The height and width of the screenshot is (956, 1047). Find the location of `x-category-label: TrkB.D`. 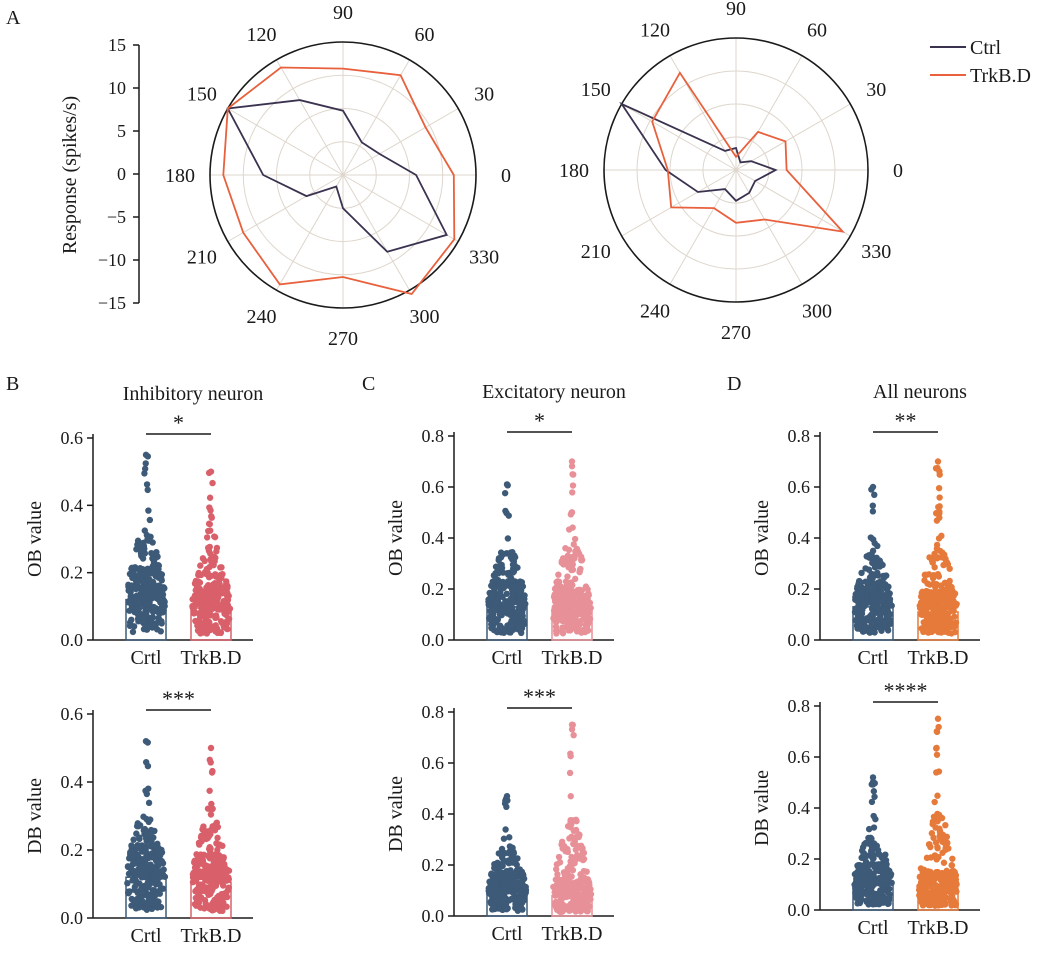

x-category-label: TrkB.D is located at coordinates (572, 658).